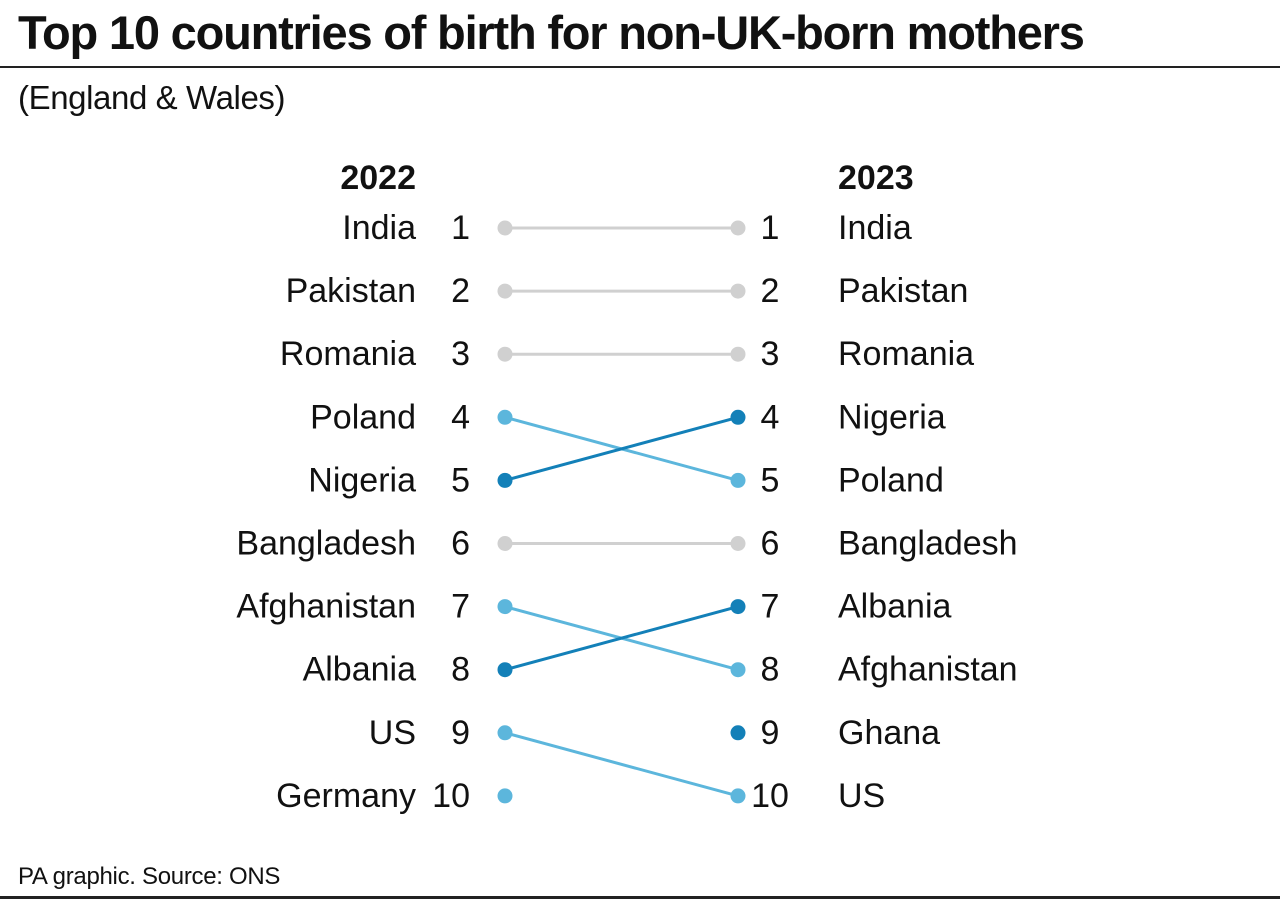 This screenshot has width=1280, height=905. What do you see at coordinates (770, 354) in the screenshot?
I see `rank-2023-3: 3` at bounding box center [770, 354].